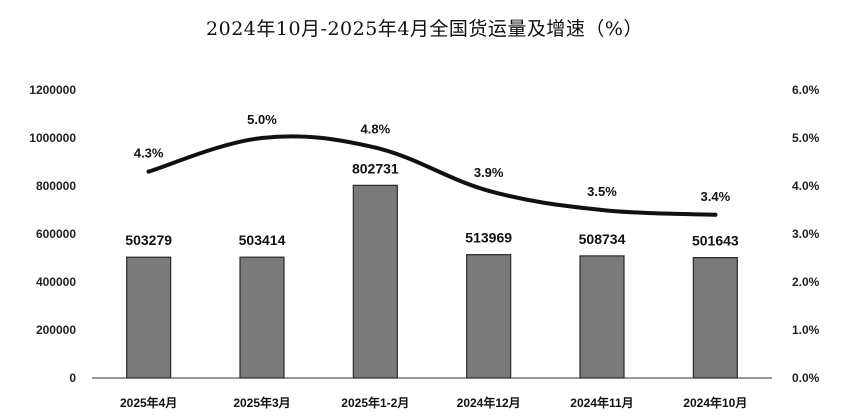  I want to click on x-tick-label: 2024年12月, so click(489, 402).